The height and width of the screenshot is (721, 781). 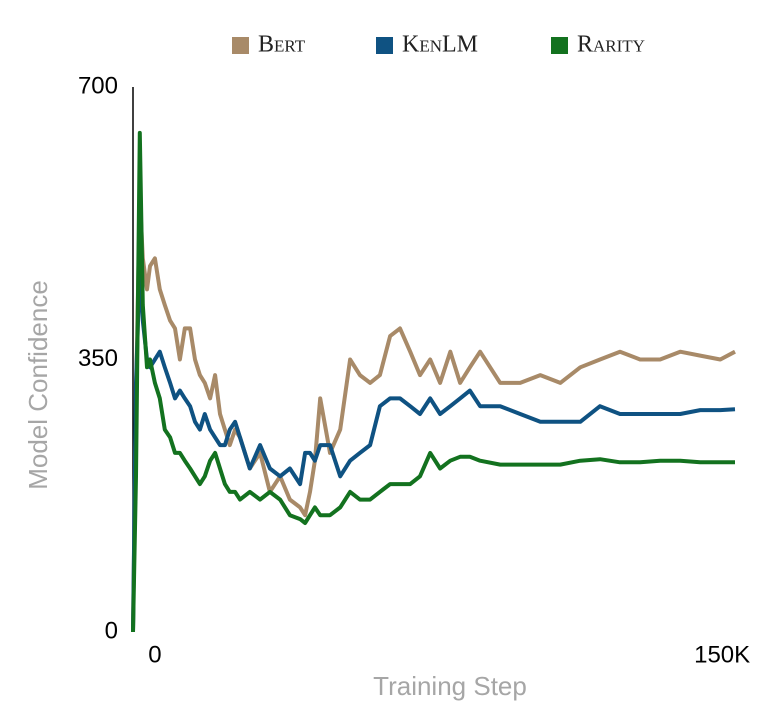 What do you see at coordinates (38, 385) in the screenshot?
I see `y-axis-title: Model Confidence` at bounding box center [38, 385].